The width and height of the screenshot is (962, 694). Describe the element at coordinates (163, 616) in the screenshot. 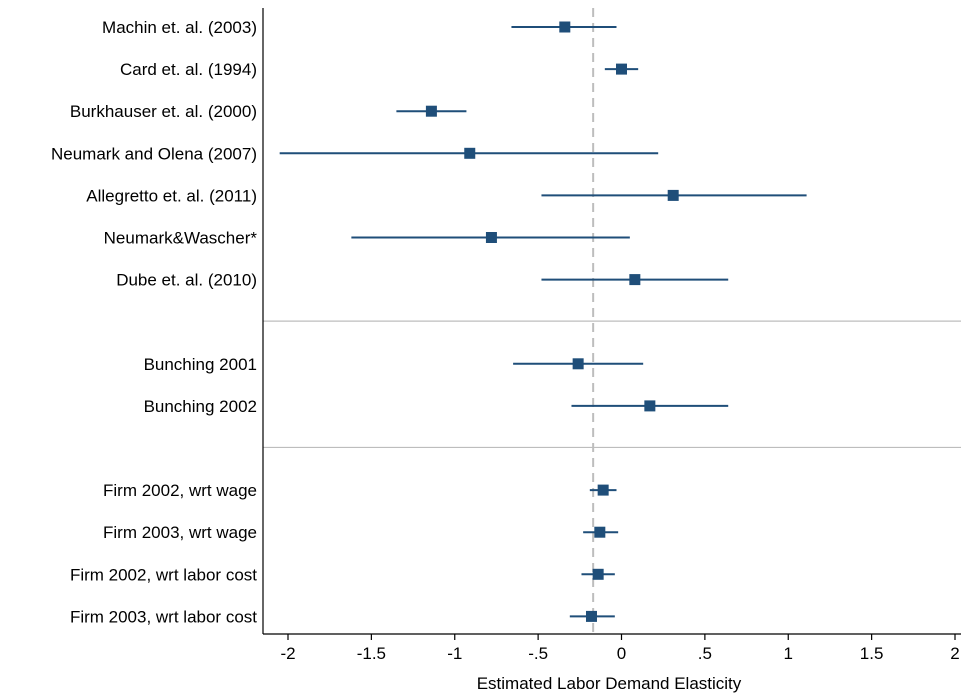

I see `row-label: Firm 2003, wrt labor cost` at that location.